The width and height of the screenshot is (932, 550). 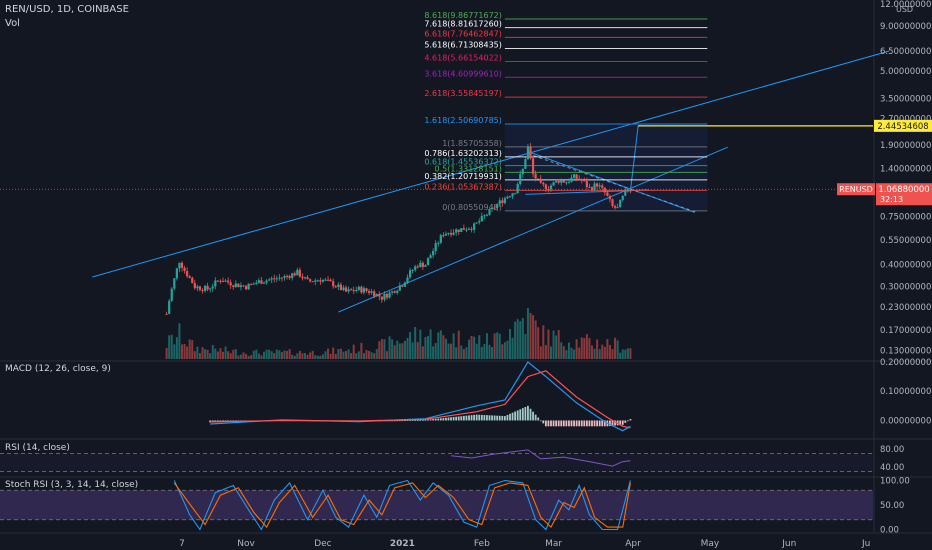 I want to click on fib-level-label: 3.618(4.60999610), so click(x=463, y=73).